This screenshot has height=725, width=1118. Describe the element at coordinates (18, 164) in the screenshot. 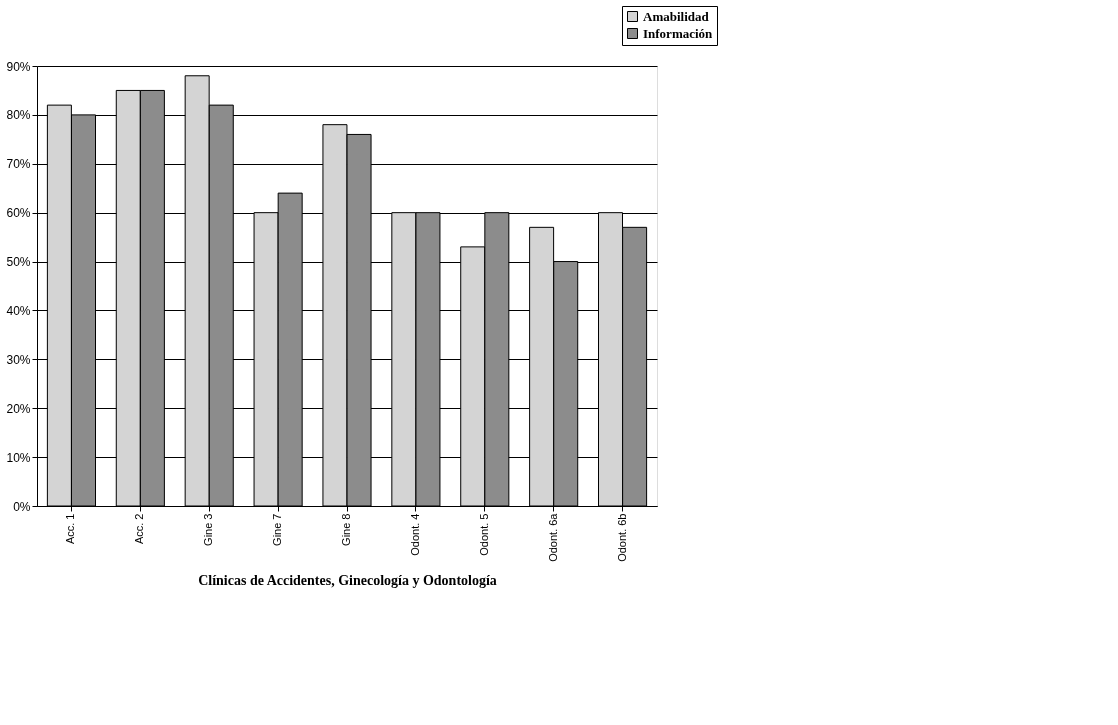

I see `y-tick-label: 70%` at that location.